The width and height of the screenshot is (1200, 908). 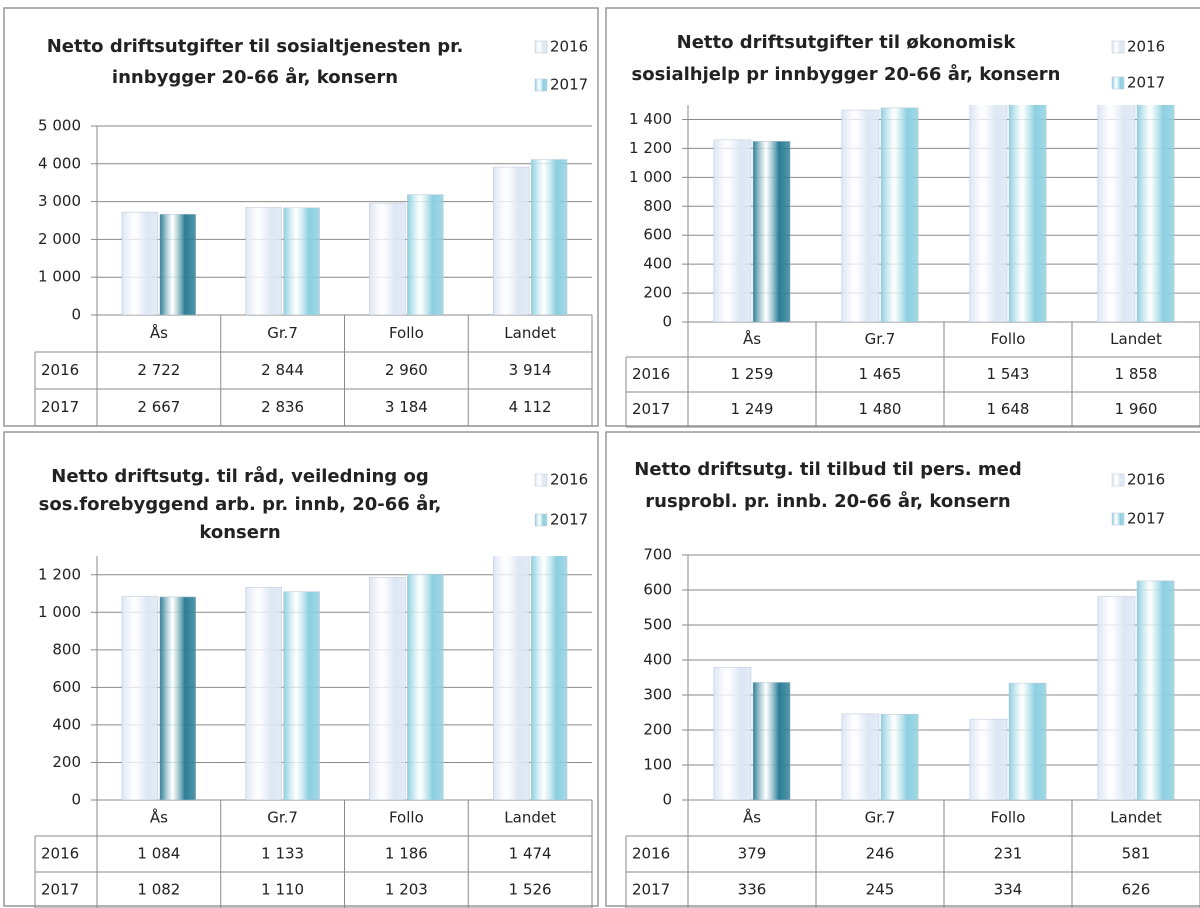 What do you see at coordinates (59, 126) in the screenshot?
I see `y-tick-label: 5 000` at bounding box center [59, 126].